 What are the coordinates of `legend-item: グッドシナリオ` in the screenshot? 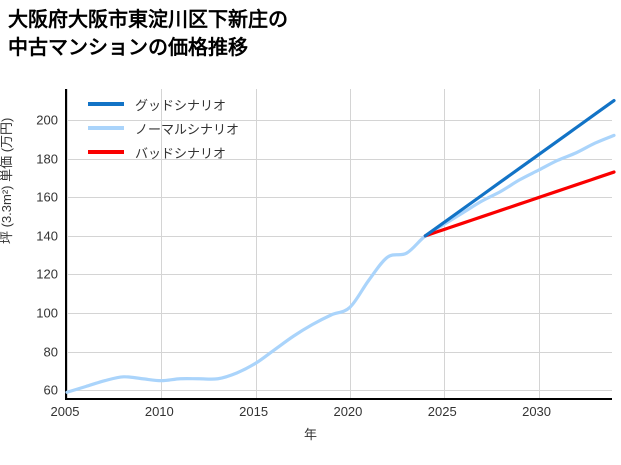 It's located at (188, 104).